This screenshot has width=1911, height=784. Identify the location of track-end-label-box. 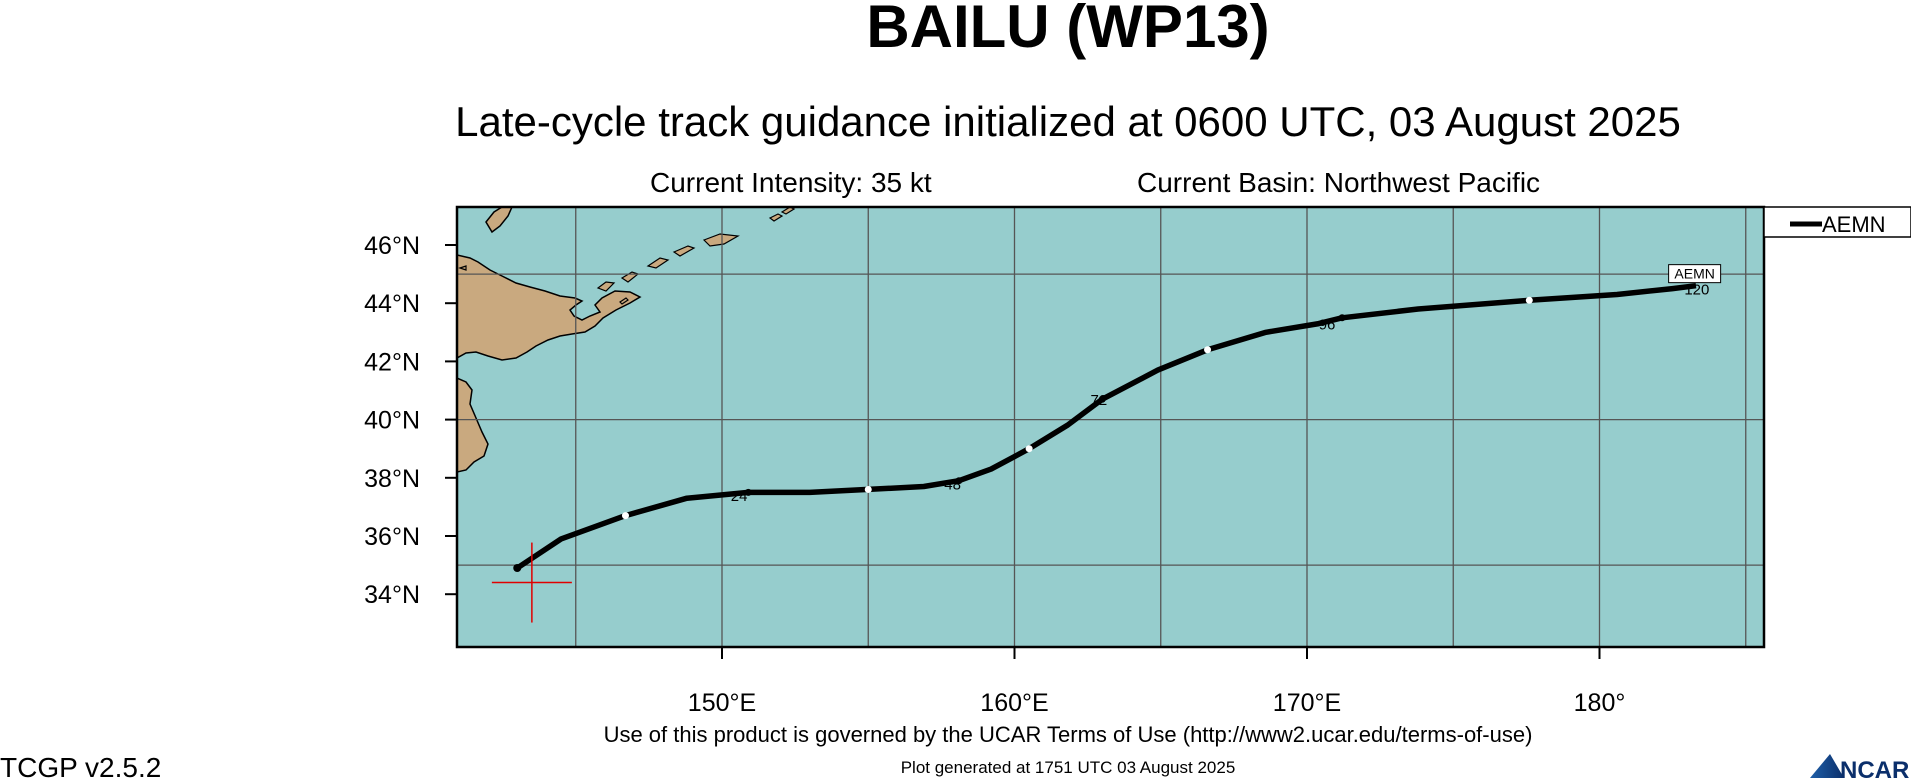
(1695, 274).